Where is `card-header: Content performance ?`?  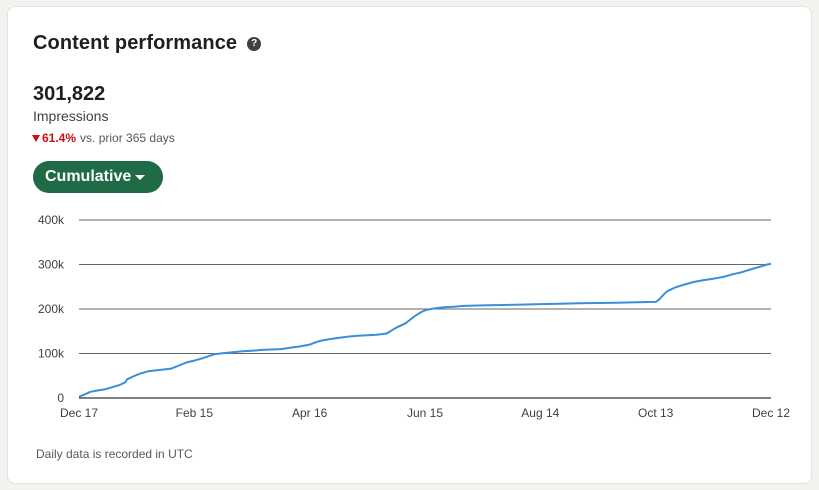 card-header: Content performance ? is located at coordinates (147, 43).